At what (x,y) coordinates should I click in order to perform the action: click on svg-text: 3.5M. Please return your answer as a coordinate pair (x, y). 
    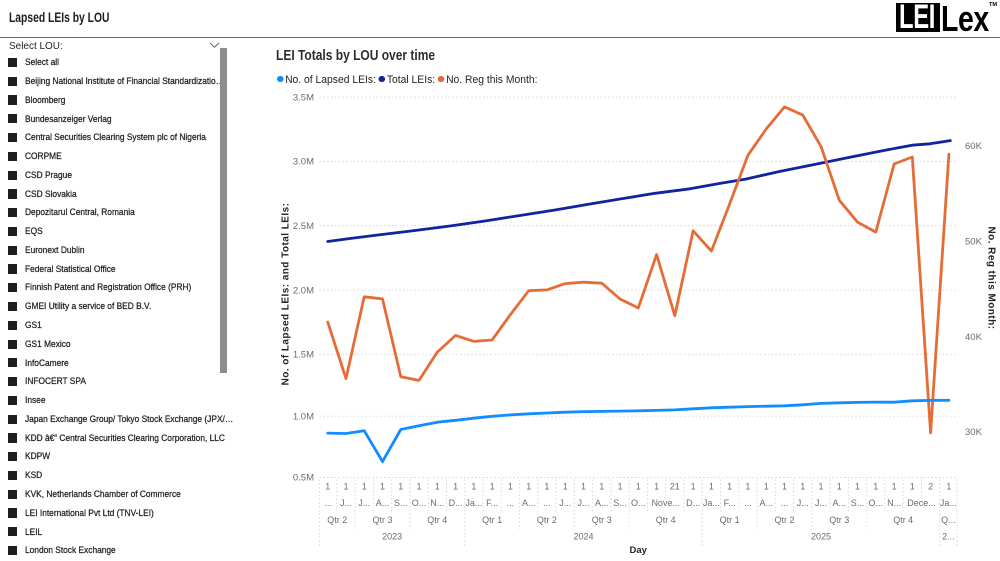
    Looking at the image, I should click on (303, 97).